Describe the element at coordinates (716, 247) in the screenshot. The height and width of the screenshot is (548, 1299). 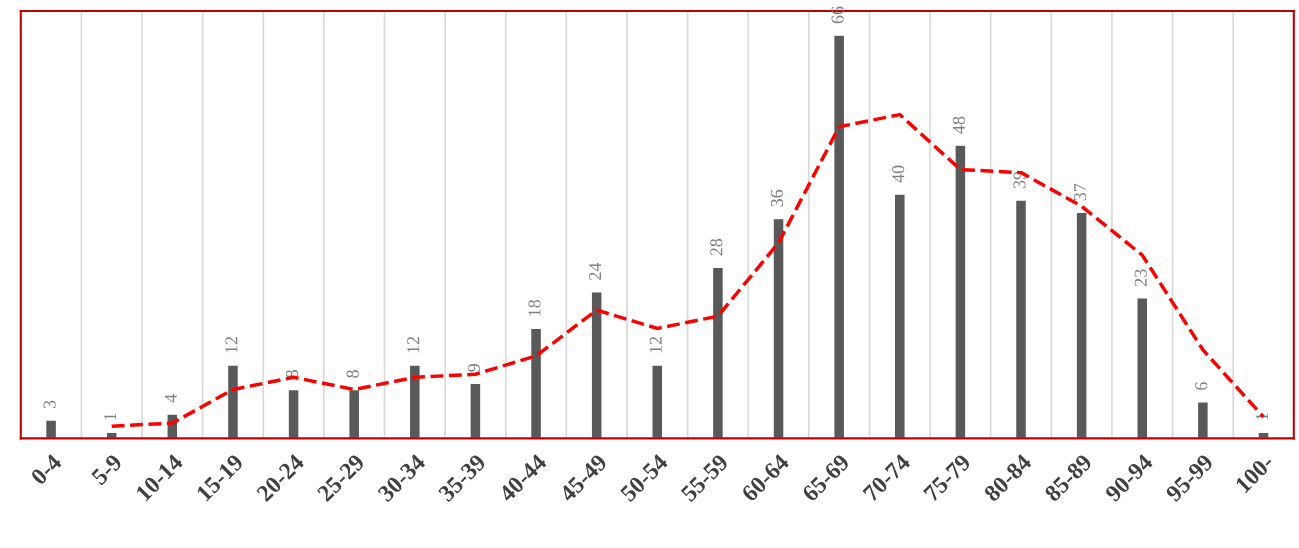
I see `data-label: 28` at that location.